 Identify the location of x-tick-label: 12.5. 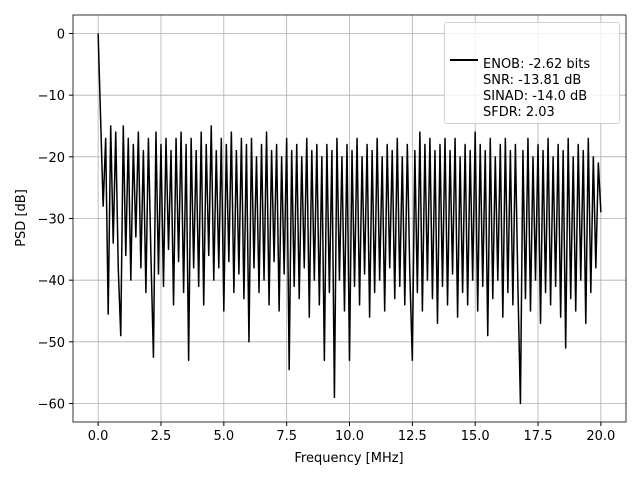
(412, 436).